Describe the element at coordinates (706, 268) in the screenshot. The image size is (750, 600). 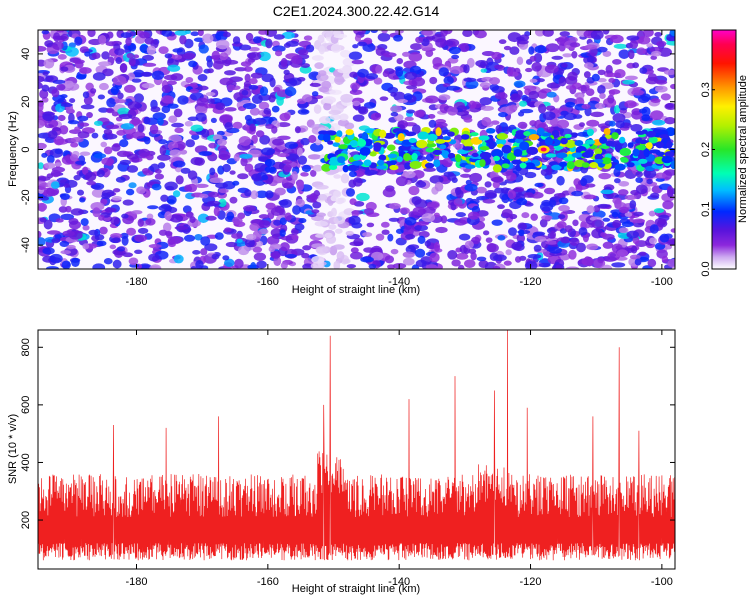
I see `colorbar-tick-label: 0.0` at that location.